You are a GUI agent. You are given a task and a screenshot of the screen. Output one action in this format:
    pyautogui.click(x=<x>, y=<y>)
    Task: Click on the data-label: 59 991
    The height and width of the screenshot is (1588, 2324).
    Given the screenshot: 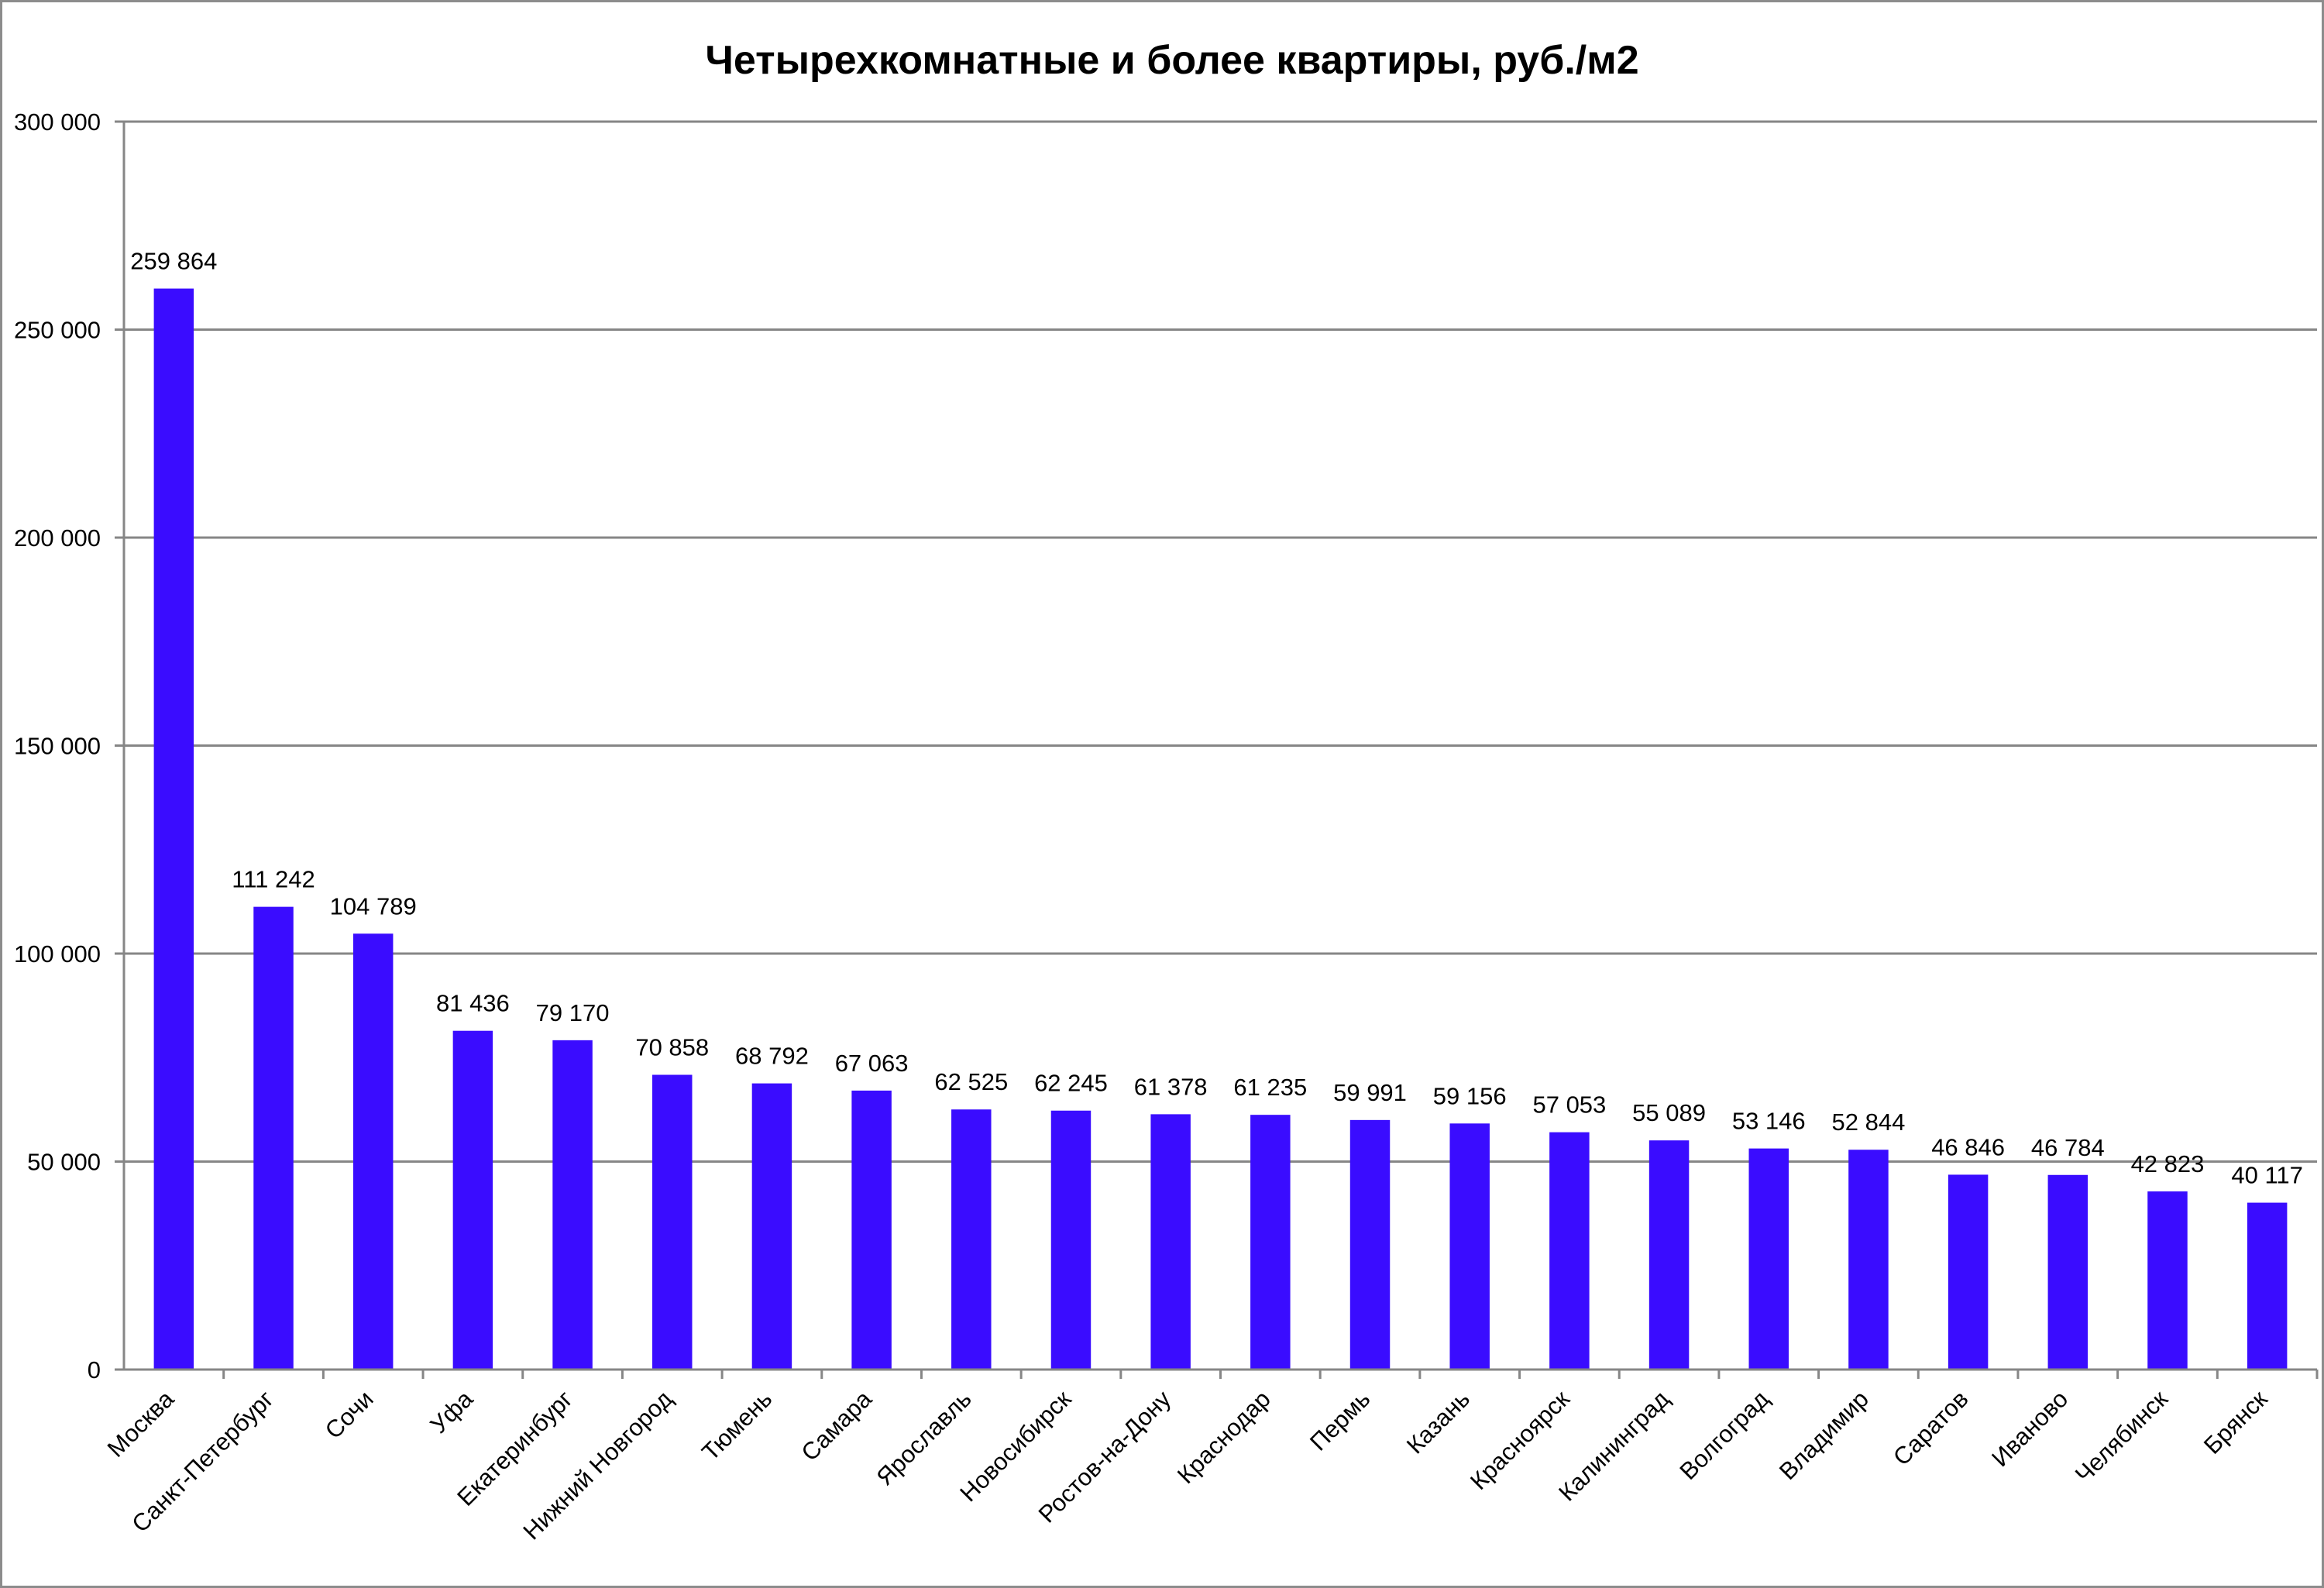 What is the action you would take?
    pyautogui.click(x=1370, y=1092)
    